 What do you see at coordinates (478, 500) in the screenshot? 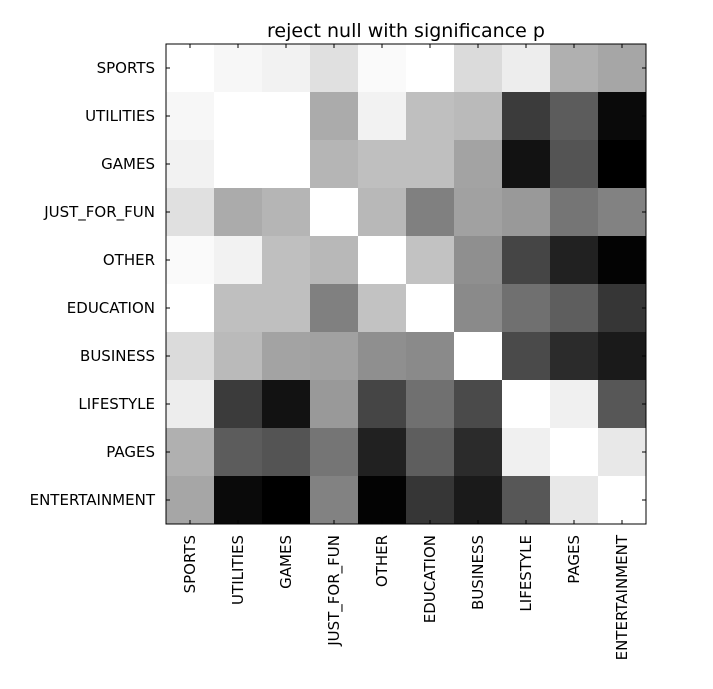
I see `heatmap-cell-entertainment-business` at bounding box center [478, 500].